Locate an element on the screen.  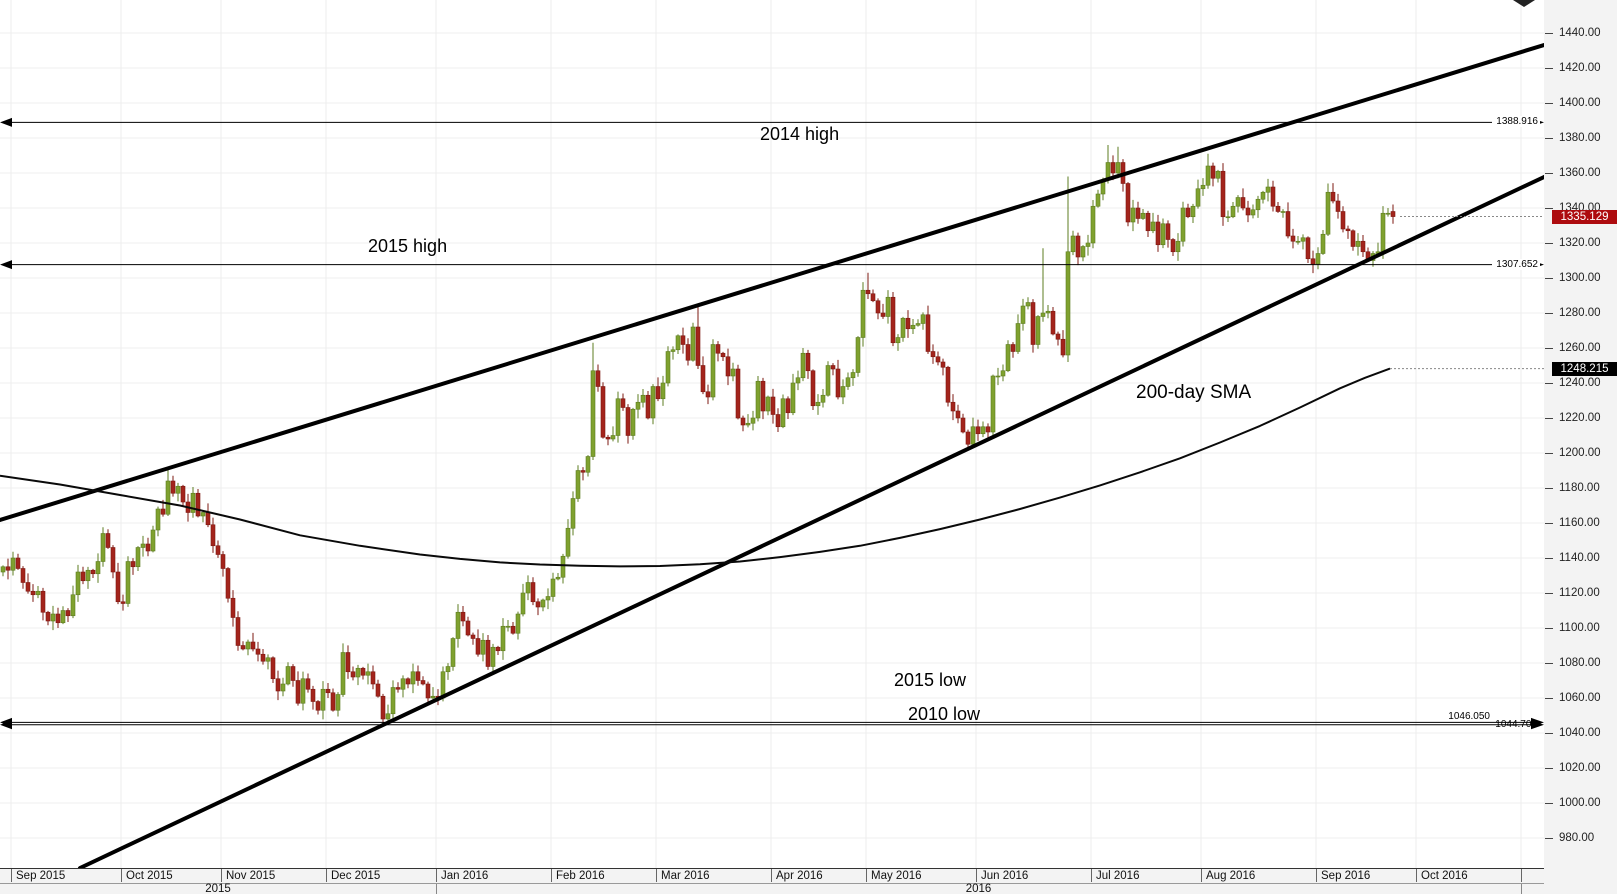
triangle-down-icon is located at coordinates (1524, 3).